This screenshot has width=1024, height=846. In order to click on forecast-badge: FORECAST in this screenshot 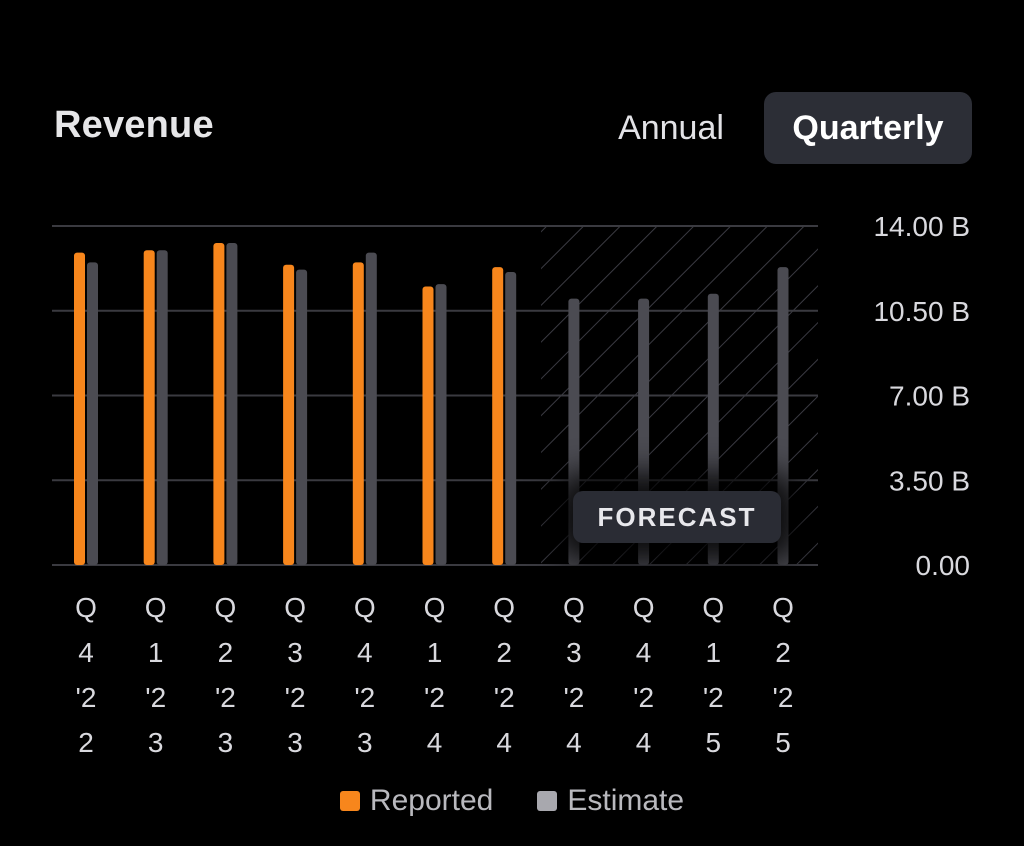, I will do `click(677, 517)`.